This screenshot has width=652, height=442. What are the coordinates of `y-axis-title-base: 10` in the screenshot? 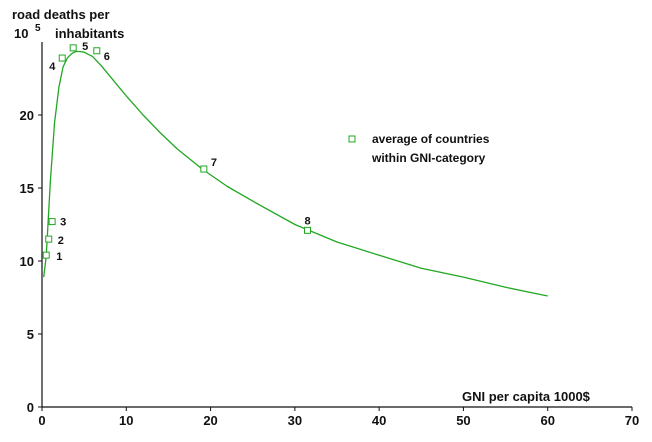 It's located at (21, 33).